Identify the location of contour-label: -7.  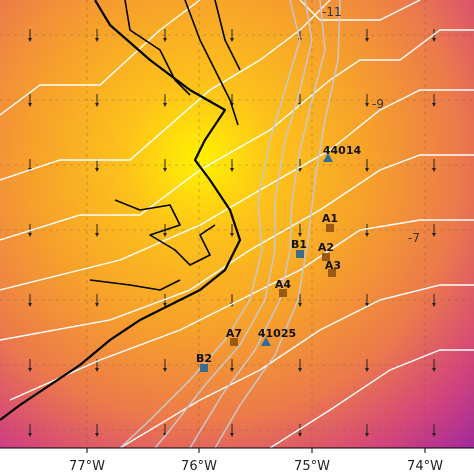
(414, 238).